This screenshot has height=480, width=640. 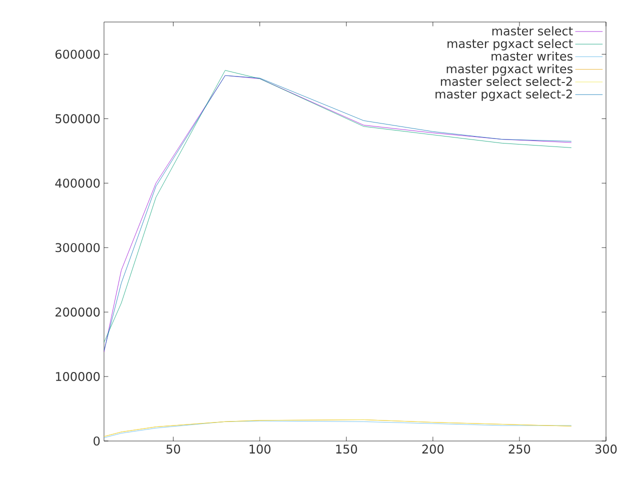 What do you see at coordinates (606, 449) in the screenshot?
I see `x-tick-label: 300` at bounding box center [606, 449].